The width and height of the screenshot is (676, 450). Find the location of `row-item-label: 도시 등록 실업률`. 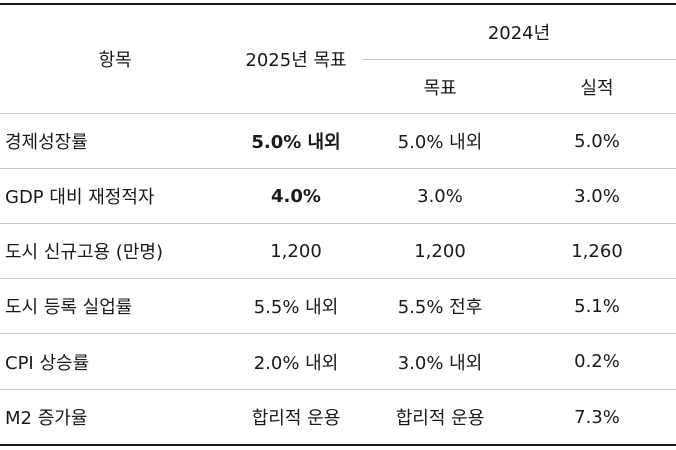

row-item-label: 도시 등록 실업률 is located at coordinates (69, 307).